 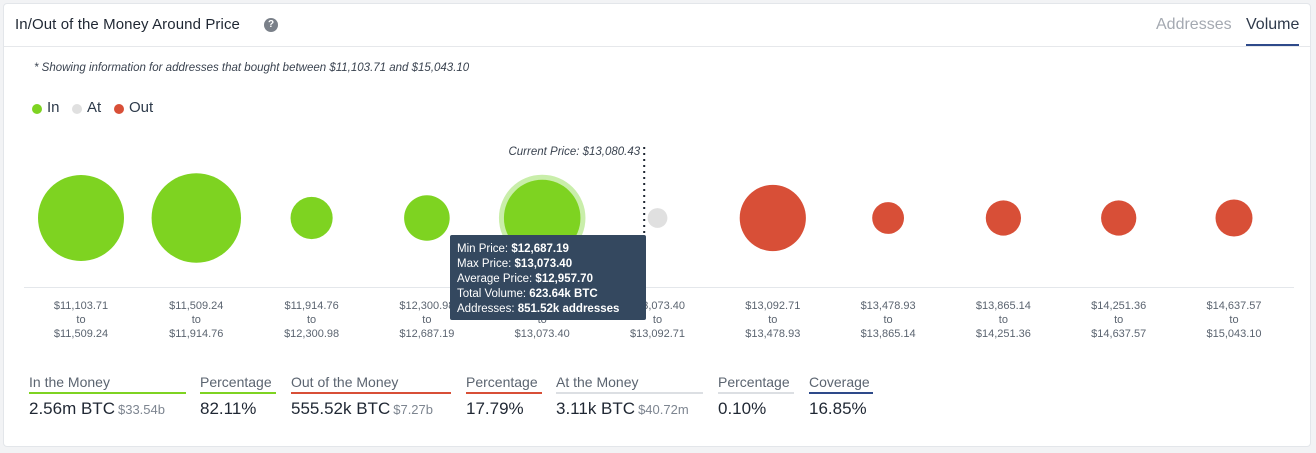 I want to click on tick-label-from: $11,914.76, so click(x=311, y=306).